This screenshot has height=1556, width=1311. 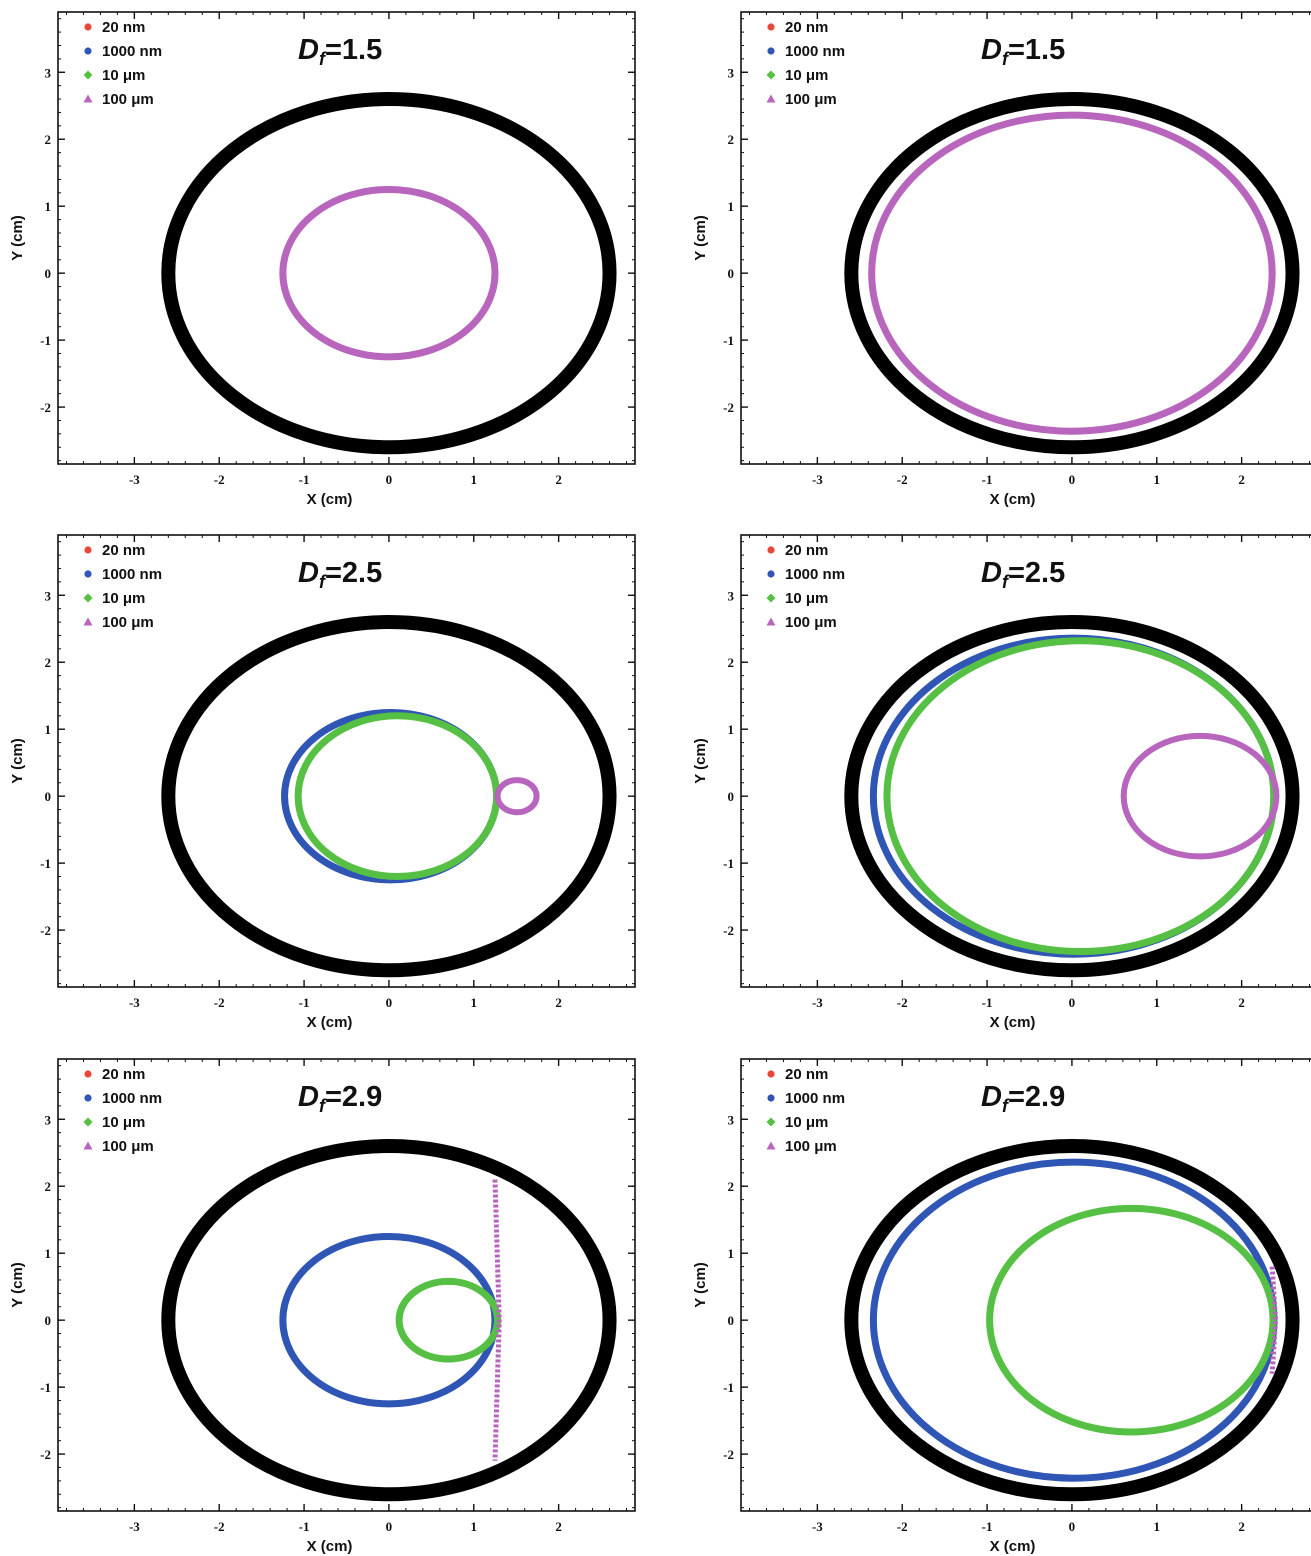 What do you see at coordinates (340, 574) in the screenshot?
I see `panel-title: Df=2.5` at bounding box center [340, 574].